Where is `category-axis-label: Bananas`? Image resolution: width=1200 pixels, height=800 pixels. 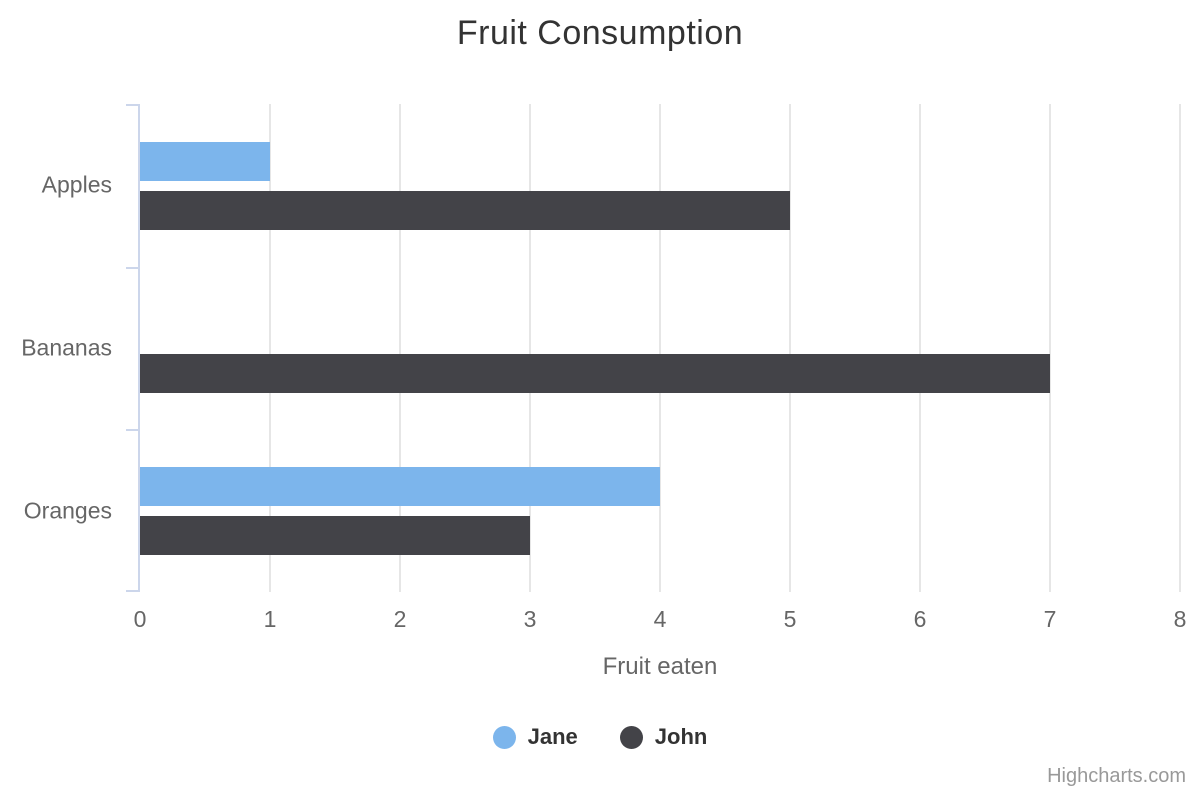 category-axis-label: Bananas is located at coordinates (66, 347).